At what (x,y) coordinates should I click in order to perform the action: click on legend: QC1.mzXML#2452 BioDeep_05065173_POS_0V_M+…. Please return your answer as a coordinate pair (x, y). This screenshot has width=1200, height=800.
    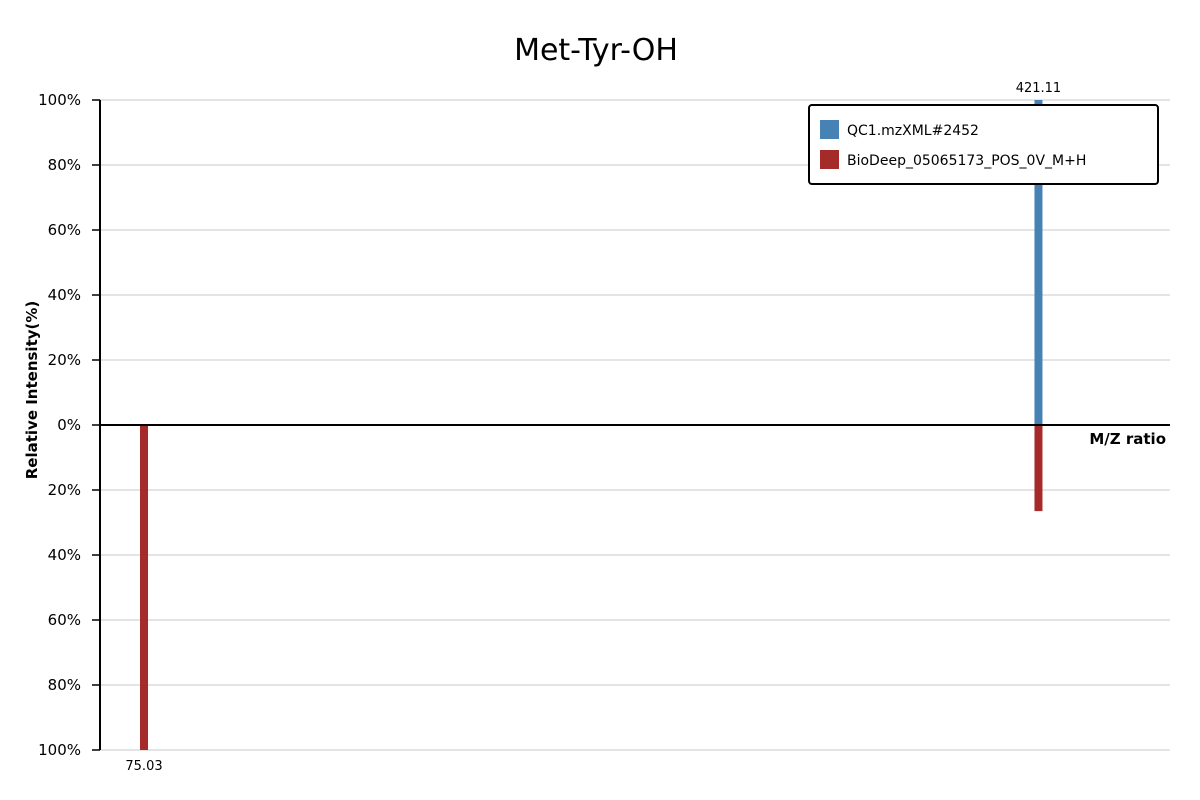
    Looking at the image, I should click on (983, 144).